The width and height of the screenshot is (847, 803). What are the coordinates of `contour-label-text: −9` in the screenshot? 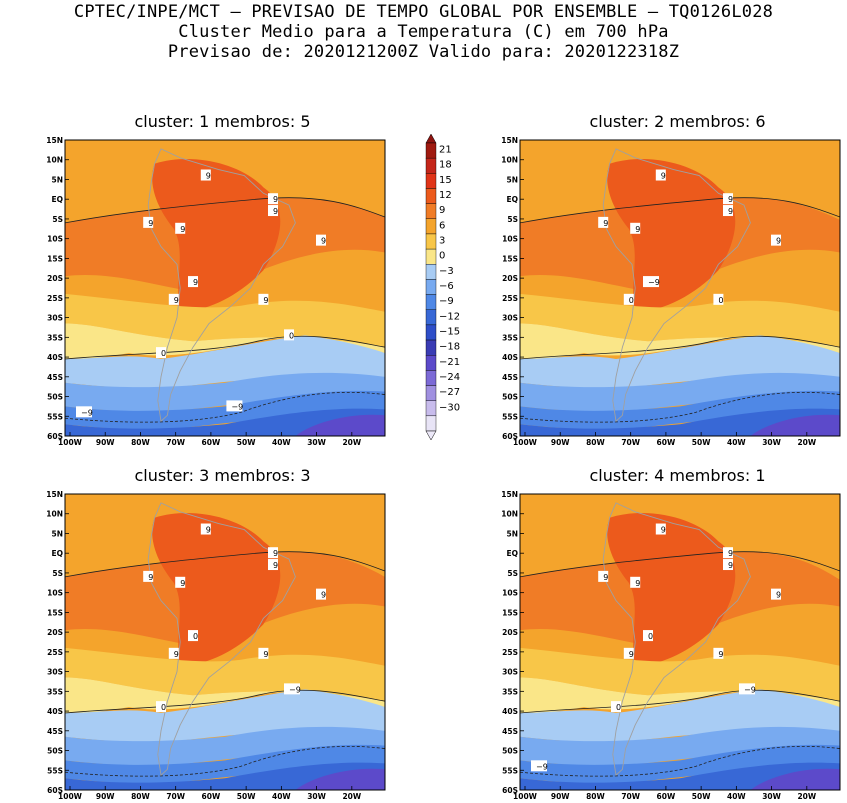 It's located at (654, 282).